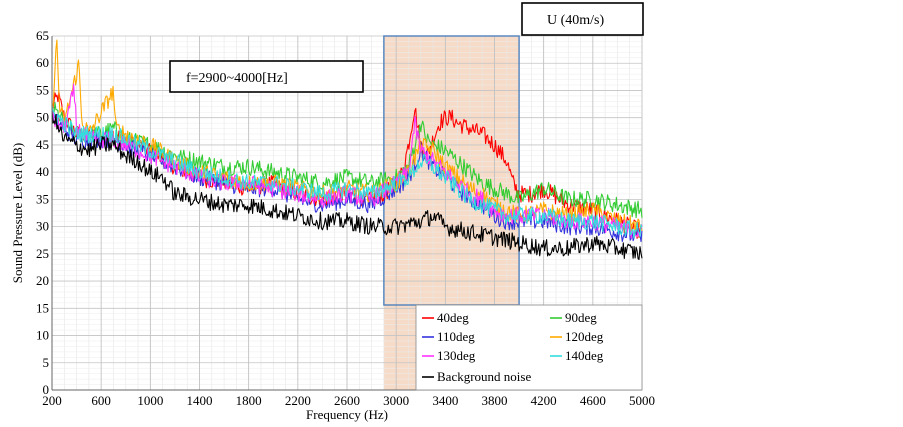 This screenshot has width=903, height=427. Describe the element at coordinates (42, 198) in the screenshot. I see `y-tick-label: 35` at that location.